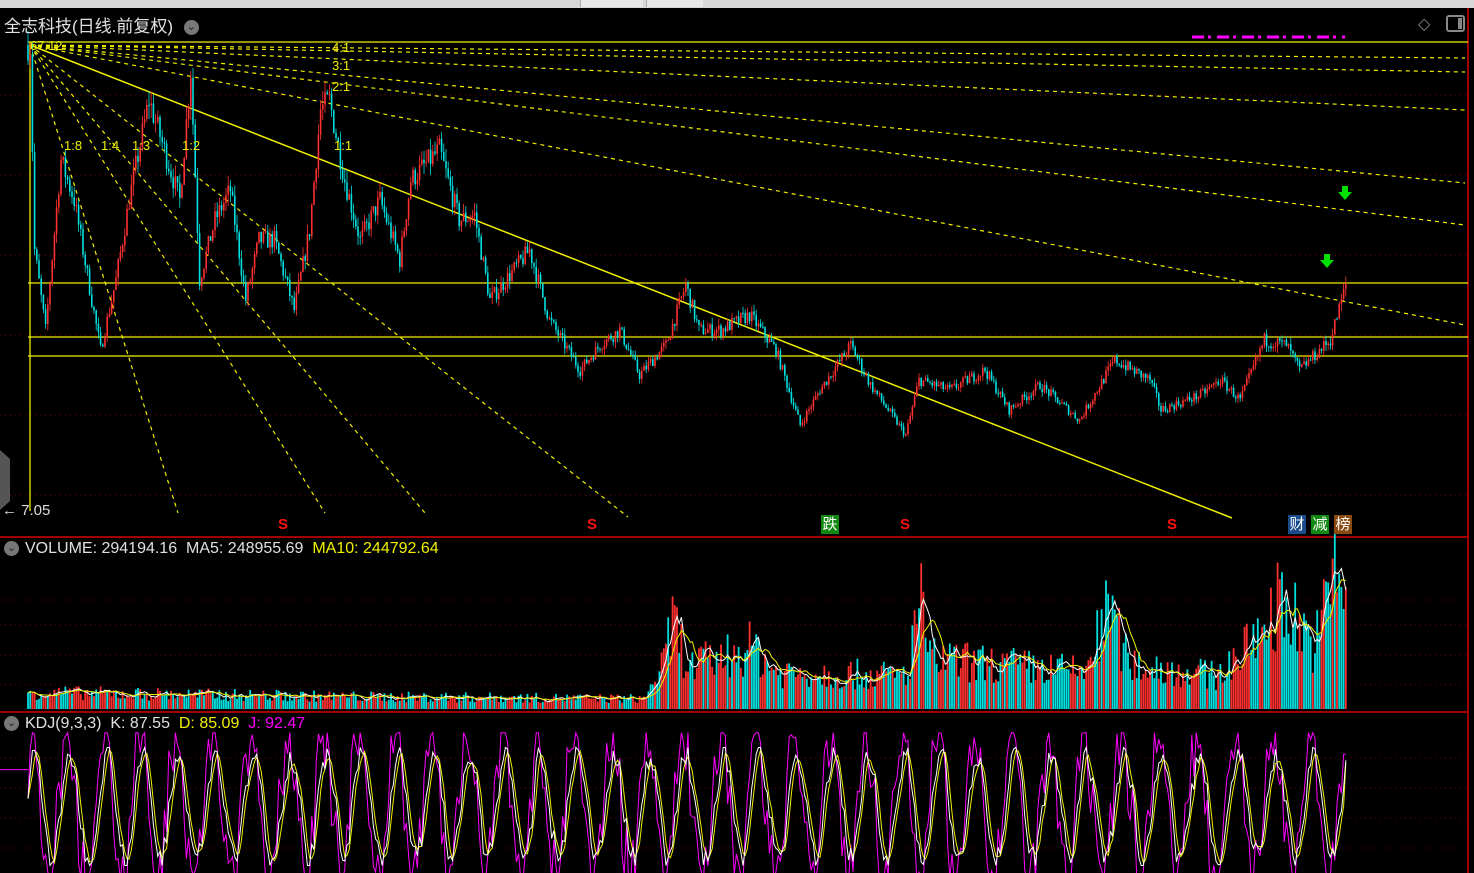  Describe the element at coordinates (333, 548) in the screenshot. I see `ma10-label: MA10` at that location.